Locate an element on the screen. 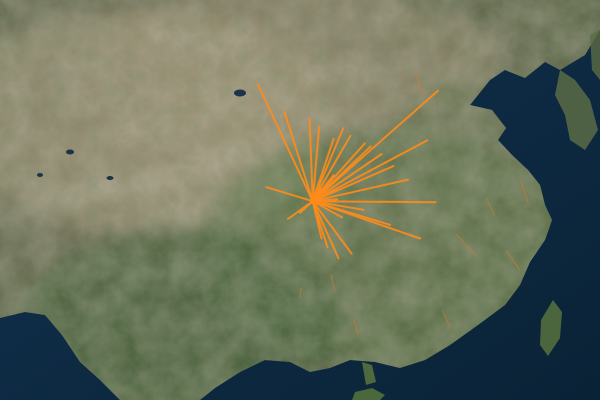 The height and width of the screenshot is (400, 600). lake-qinghai is located at coordinates (240, 93).